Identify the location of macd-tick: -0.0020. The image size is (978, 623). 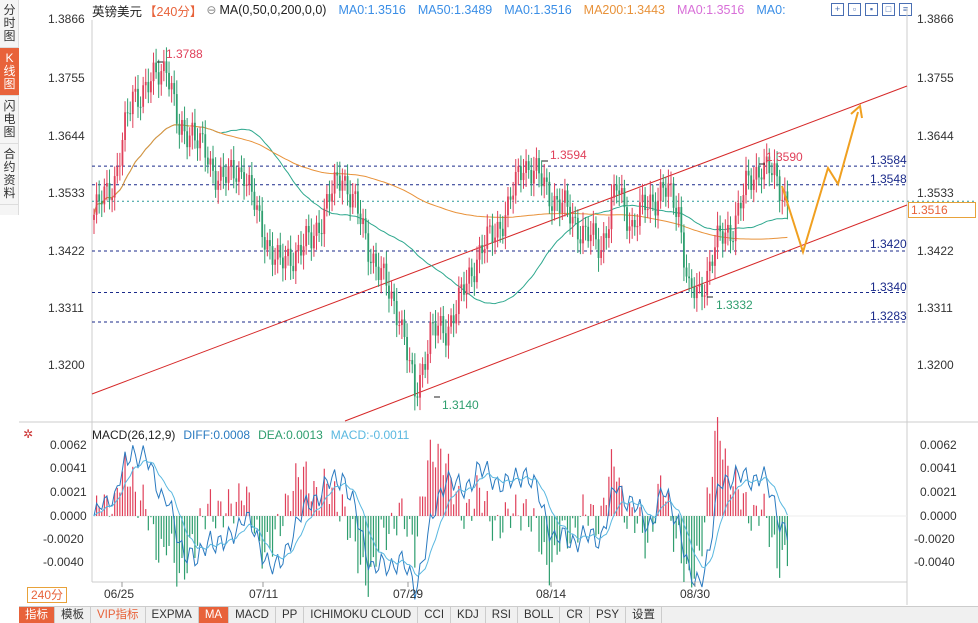
(63, 539).